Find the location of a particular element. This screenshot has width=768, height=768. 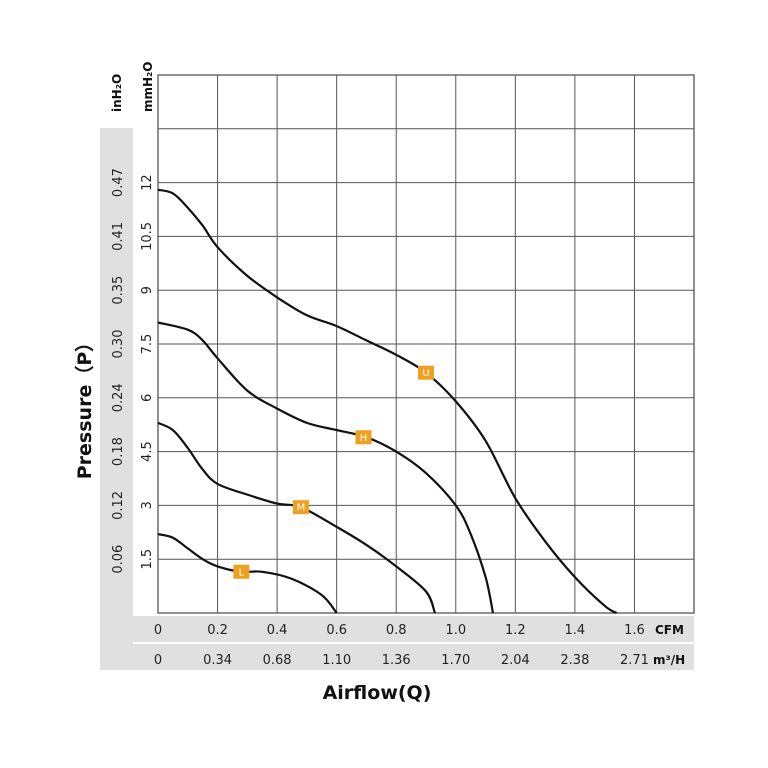

y-tick-label-mmh2o: 7.5 is located at coordinates (147, 344).